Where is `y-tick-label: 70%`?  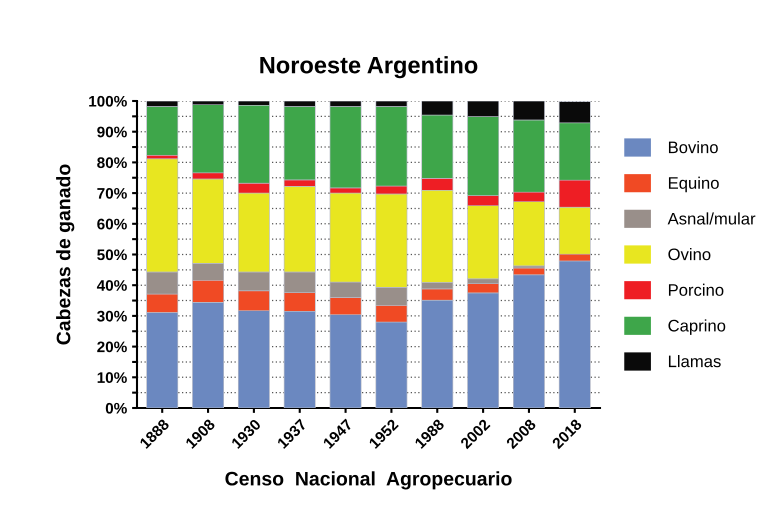 y-tick-label: 70% is located at coordinates (112, 193).